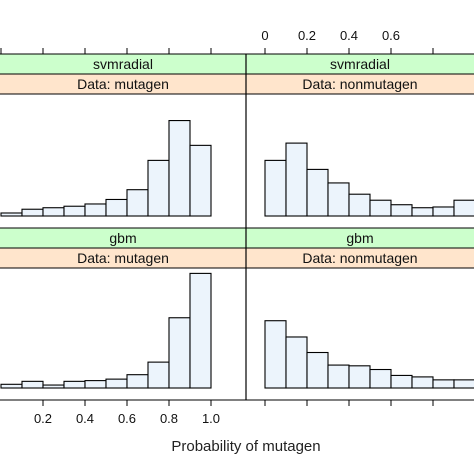 This screenshot has height=474, width=474. What do you see at coordinates (169, 418) in the screenshot?
I see `bottom-tick-label: 0.8` at bounding box center [169, 418].